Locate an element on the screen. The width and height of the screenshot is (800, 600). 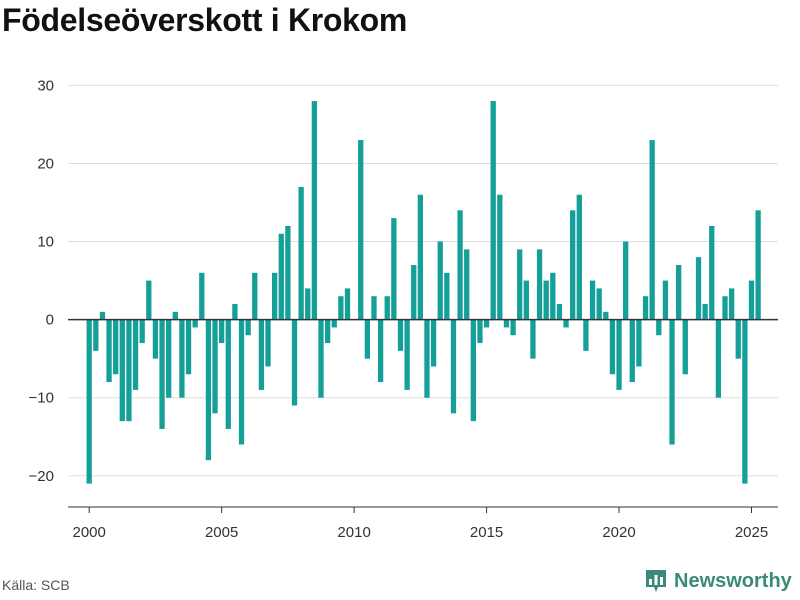
x-tick-label: 2010 is located at coordinates (353, 532).